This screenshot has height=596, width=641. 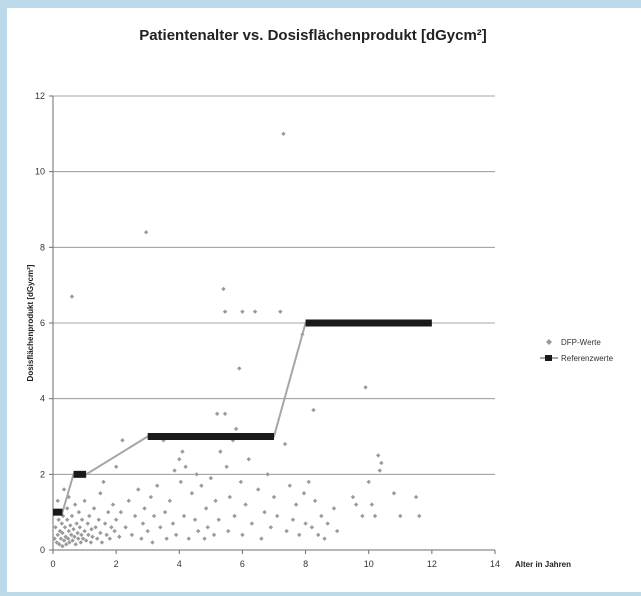 I want to click on x-tick-label: 12, so click(x=432, y=564).